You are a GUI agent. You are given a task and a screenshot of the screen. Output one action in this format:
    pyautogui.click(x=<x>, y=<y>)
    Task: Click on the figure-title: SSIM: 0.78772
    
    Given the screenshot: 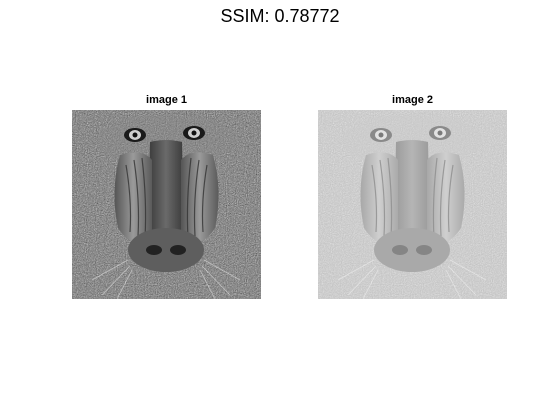 What is the action you would take?
    pyautogui.click(x=280, y=16)
    